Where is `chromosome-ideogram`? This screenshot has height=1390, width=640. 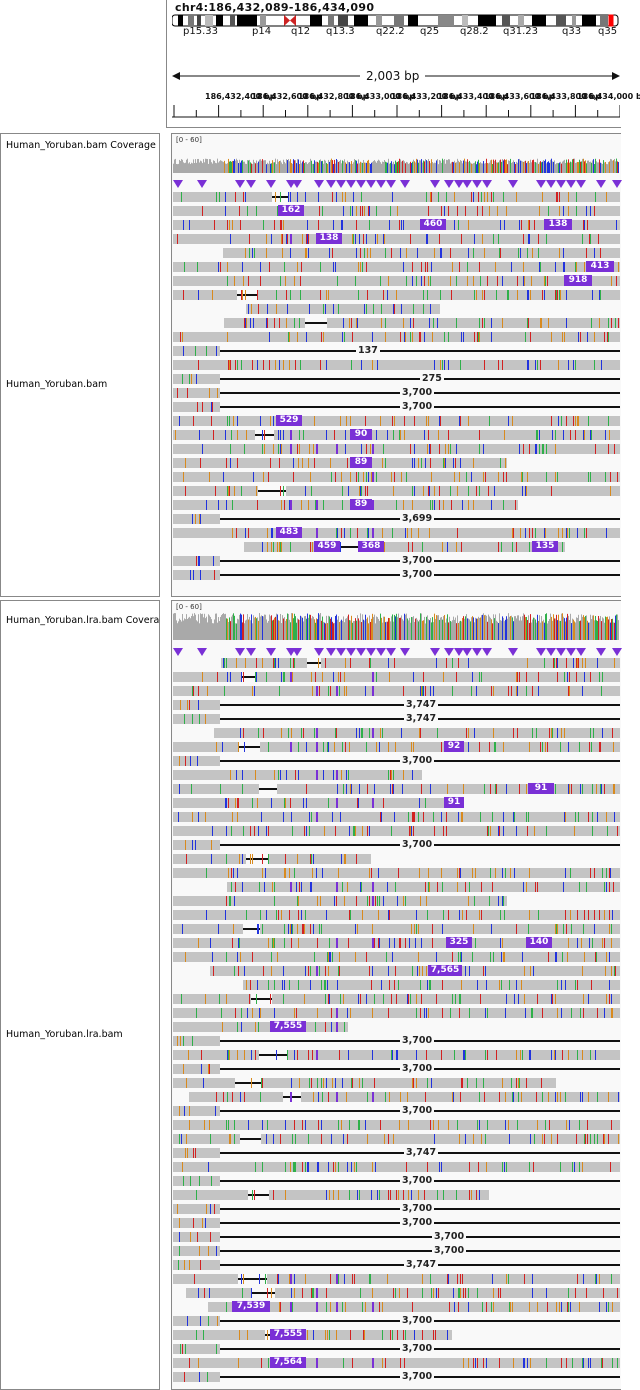
chromosome-ideogram is located at coordinates (396, 21).